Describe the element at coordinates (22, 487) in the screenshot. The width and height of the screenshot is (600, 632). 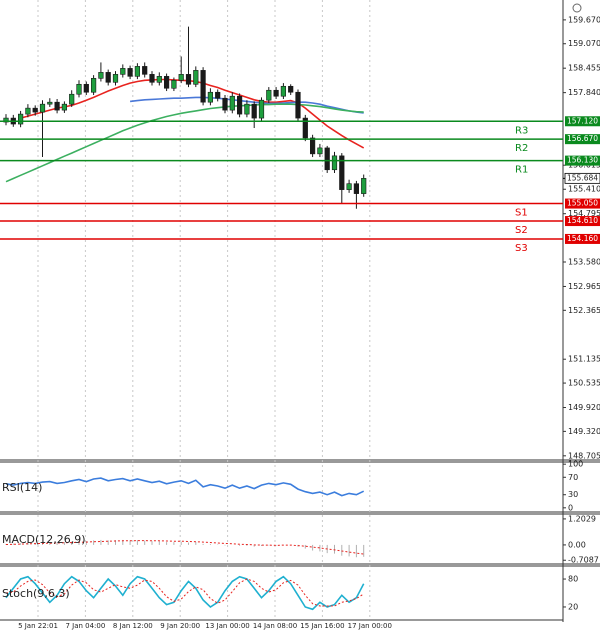
I see `indicator-title: RSI(14)` at that location.